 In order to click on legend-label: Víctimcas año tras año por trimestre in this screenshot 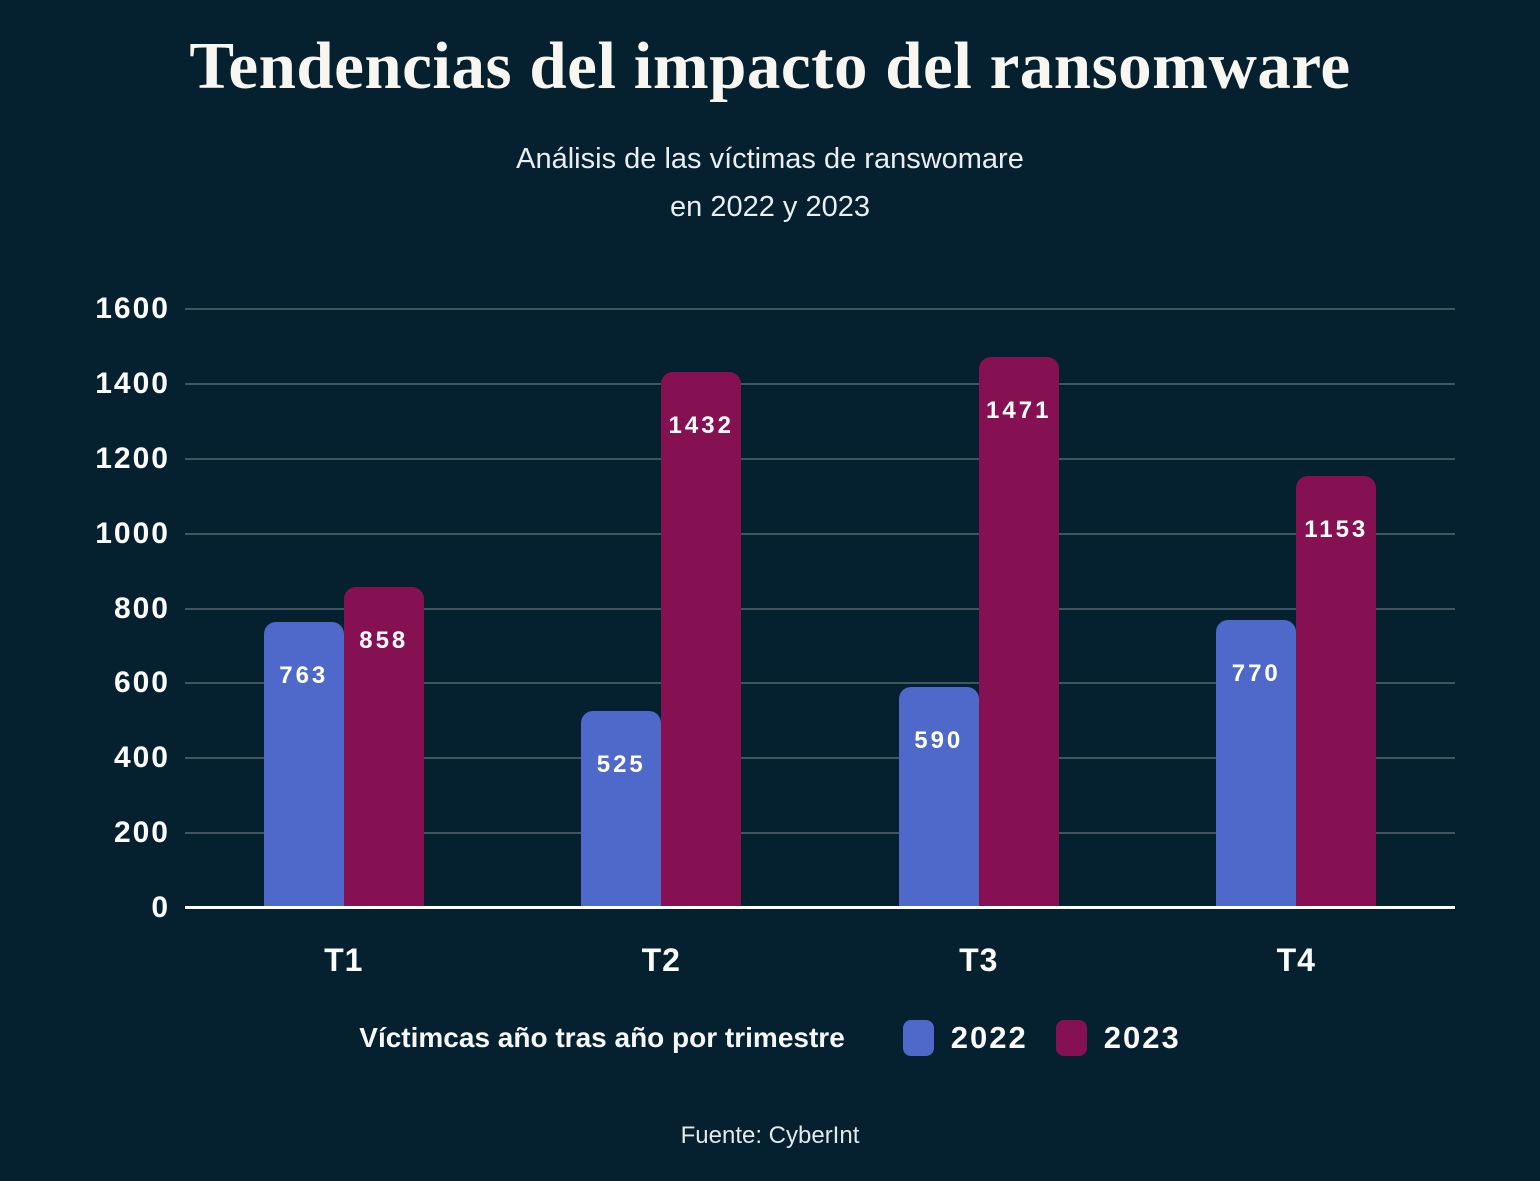, I will do `click(602, 1037)`.